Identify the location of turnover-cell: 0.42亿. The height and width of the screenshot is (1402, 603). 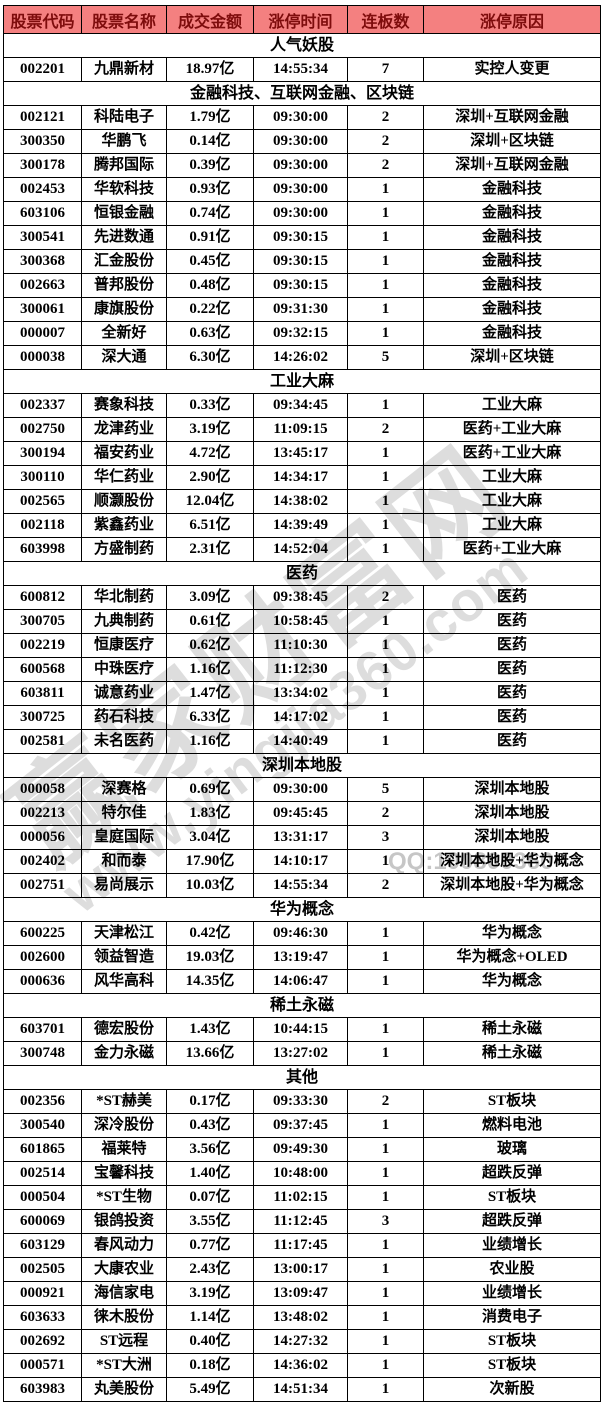
(210, 933).